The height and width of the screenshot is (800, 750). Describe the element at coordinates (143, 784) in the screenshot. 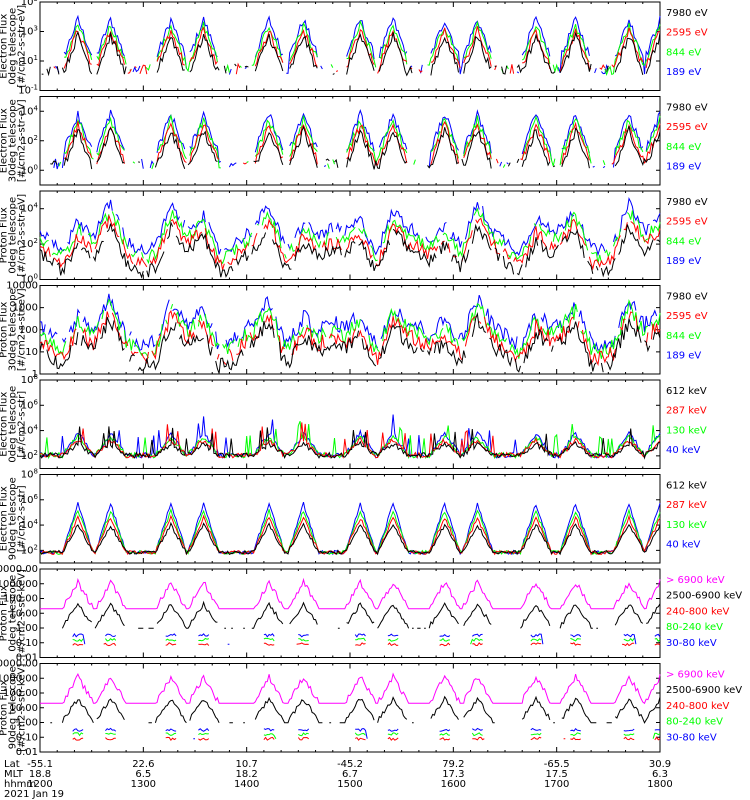

I see `x-tick-hhmm: 1300` at that location.